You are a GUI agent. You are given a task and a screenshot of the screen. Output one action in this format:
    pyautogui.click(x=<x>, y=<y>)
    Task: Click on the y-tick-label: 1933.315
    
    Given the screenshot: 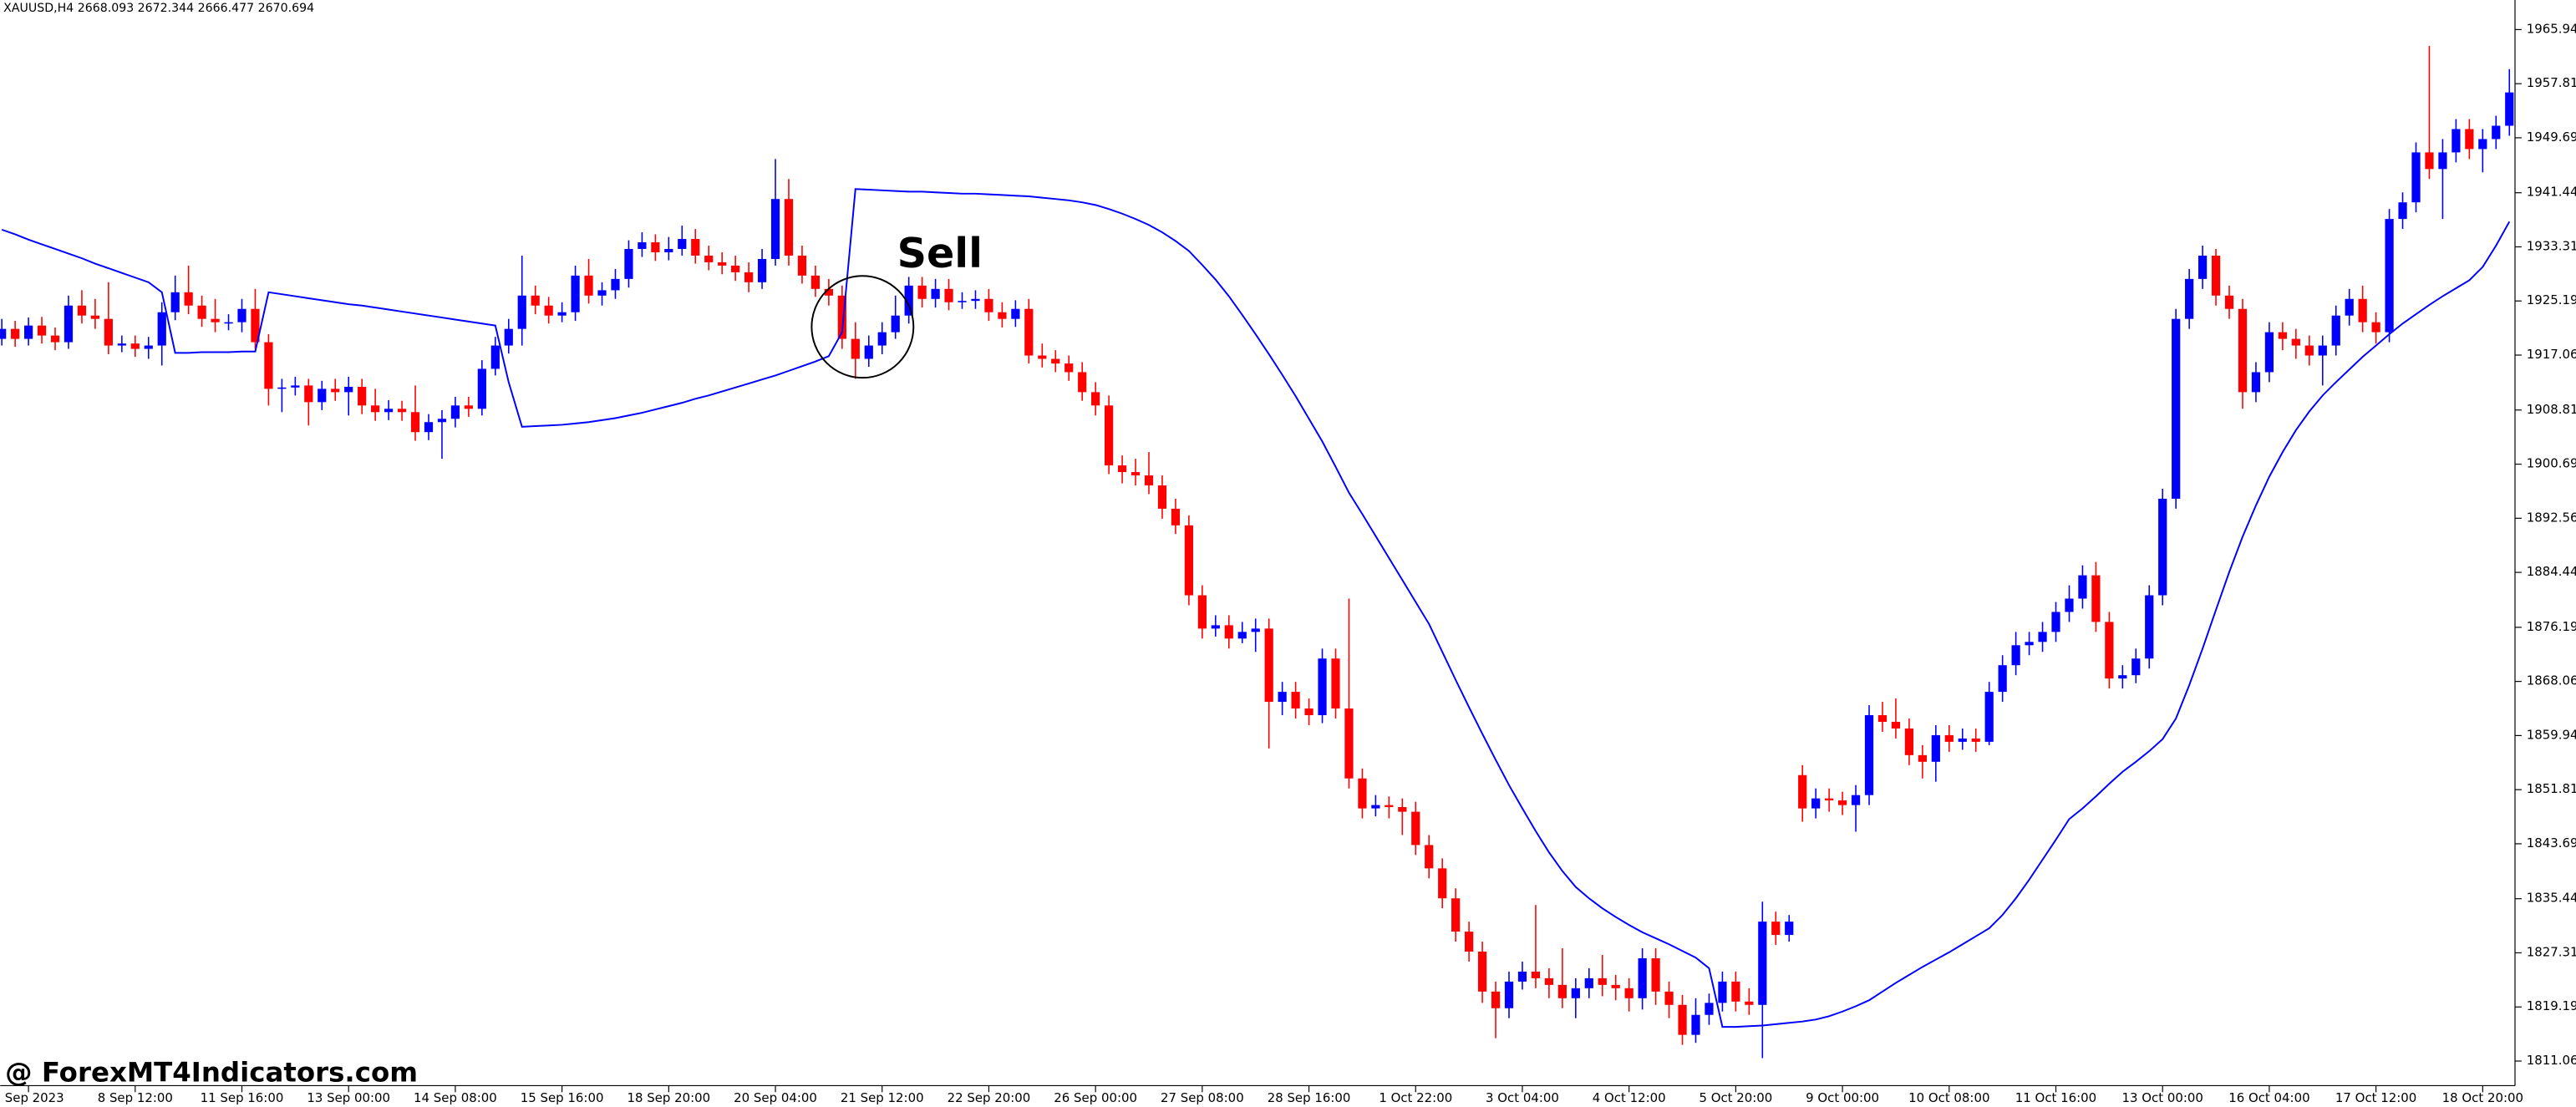 What is the action you would take?
    pyautogui.click(x=2551, y=246)
    